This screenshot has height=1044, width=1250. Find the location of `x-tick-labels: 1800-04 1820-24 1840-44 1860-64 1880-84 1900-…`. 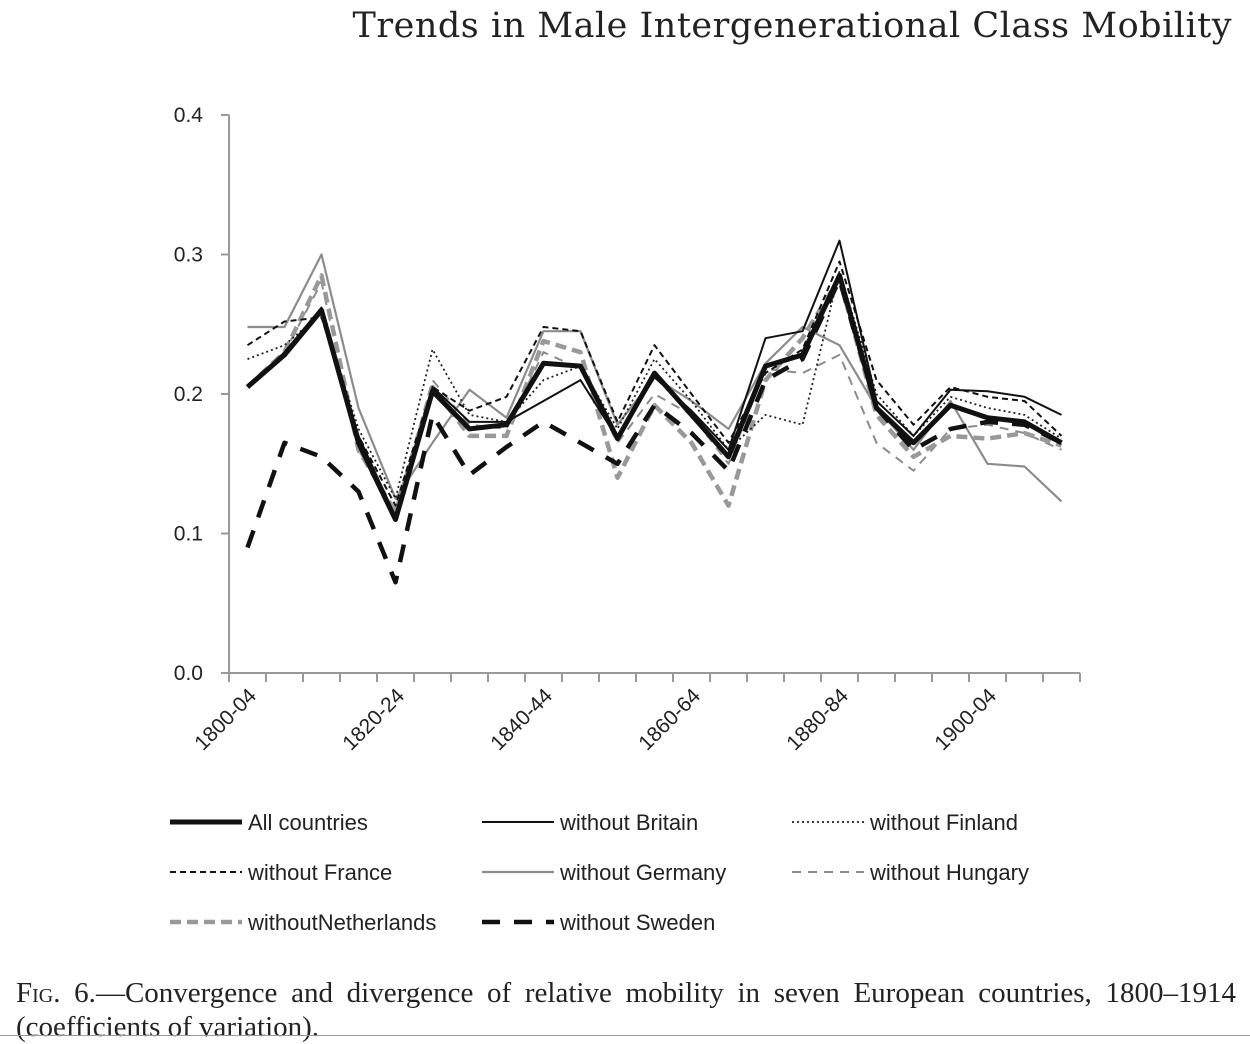

x-tick-labels: 1800-04 1820-24 1840-44 1860-64 1880-84 1900-… is located at coordinates (595, 719).